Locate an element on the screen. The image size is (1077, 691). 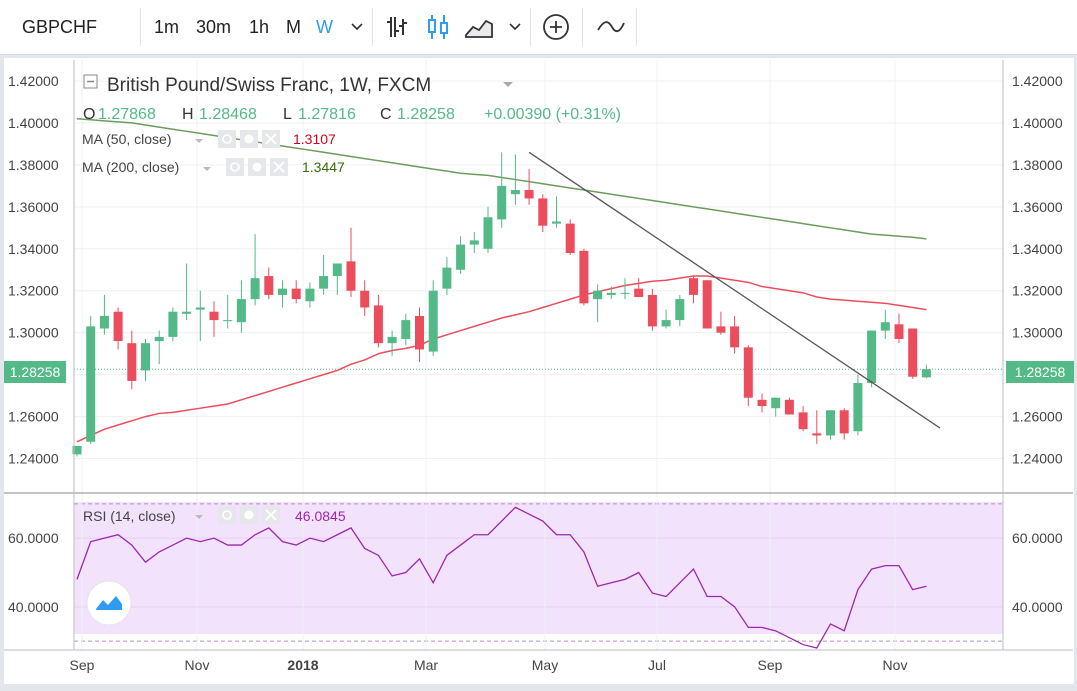
time-tick-label: Mar is located at coordinates (426, 665).